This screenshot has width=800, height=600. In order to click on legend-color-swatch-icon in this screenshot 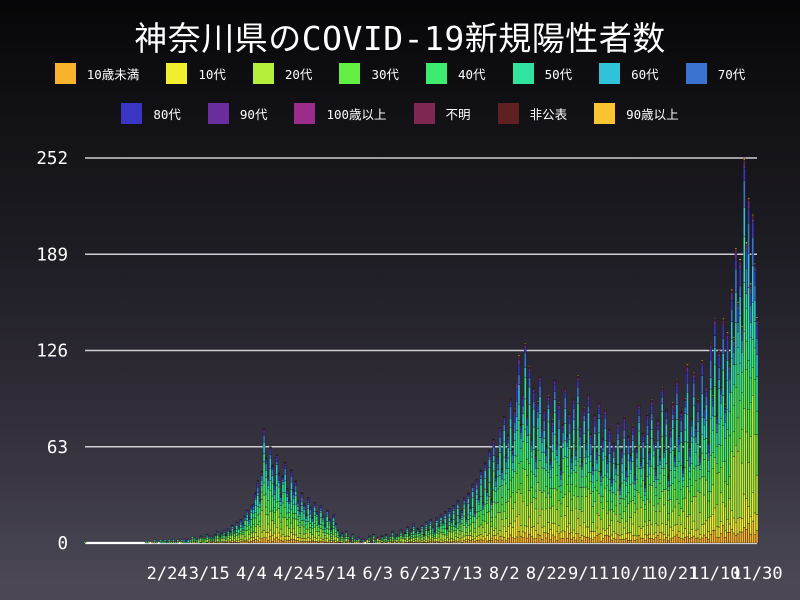, I will do `click(263, 73)`.